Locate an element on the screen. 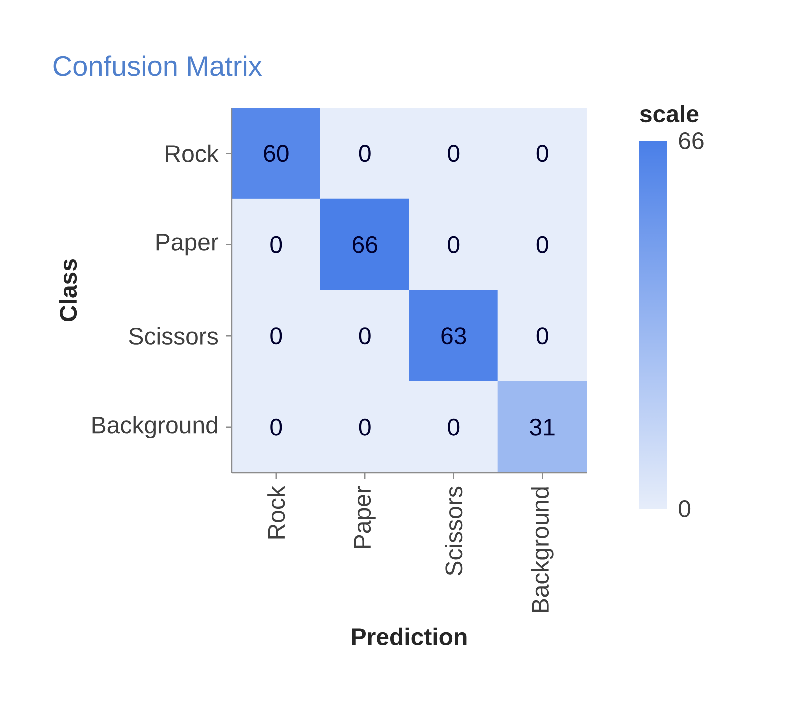 The image size is (800, 723). x-tick-label: Paper is located at coordinates (365, 517).